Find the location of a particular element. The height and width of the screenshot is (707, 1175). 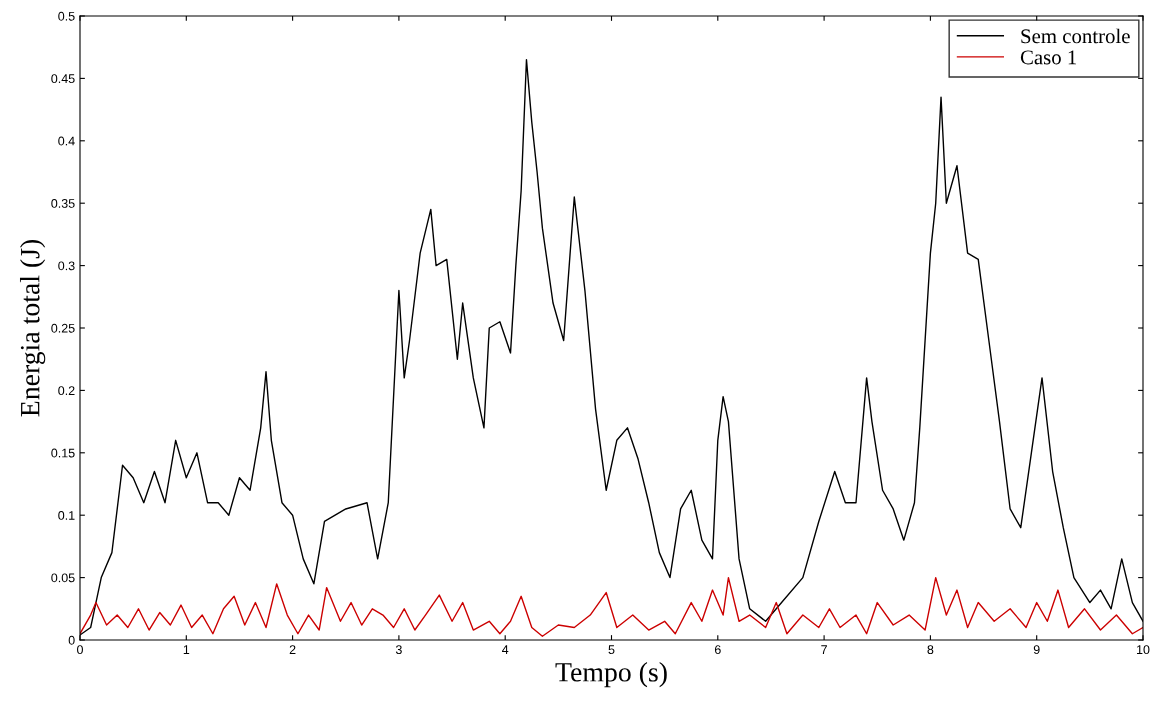

y-tick-label: 0.4 is located at coordinates (66, 141).